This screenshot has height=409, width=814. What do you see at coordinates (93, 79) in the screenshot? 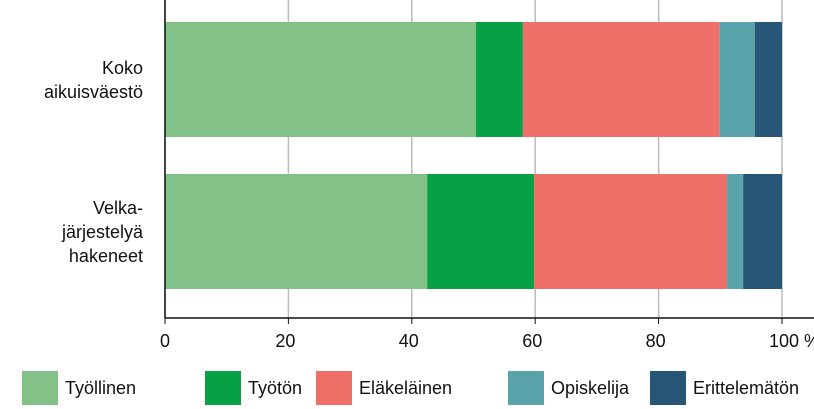
I see `category-label: Koko aikuisväestö` at bounding box center [93, 79].